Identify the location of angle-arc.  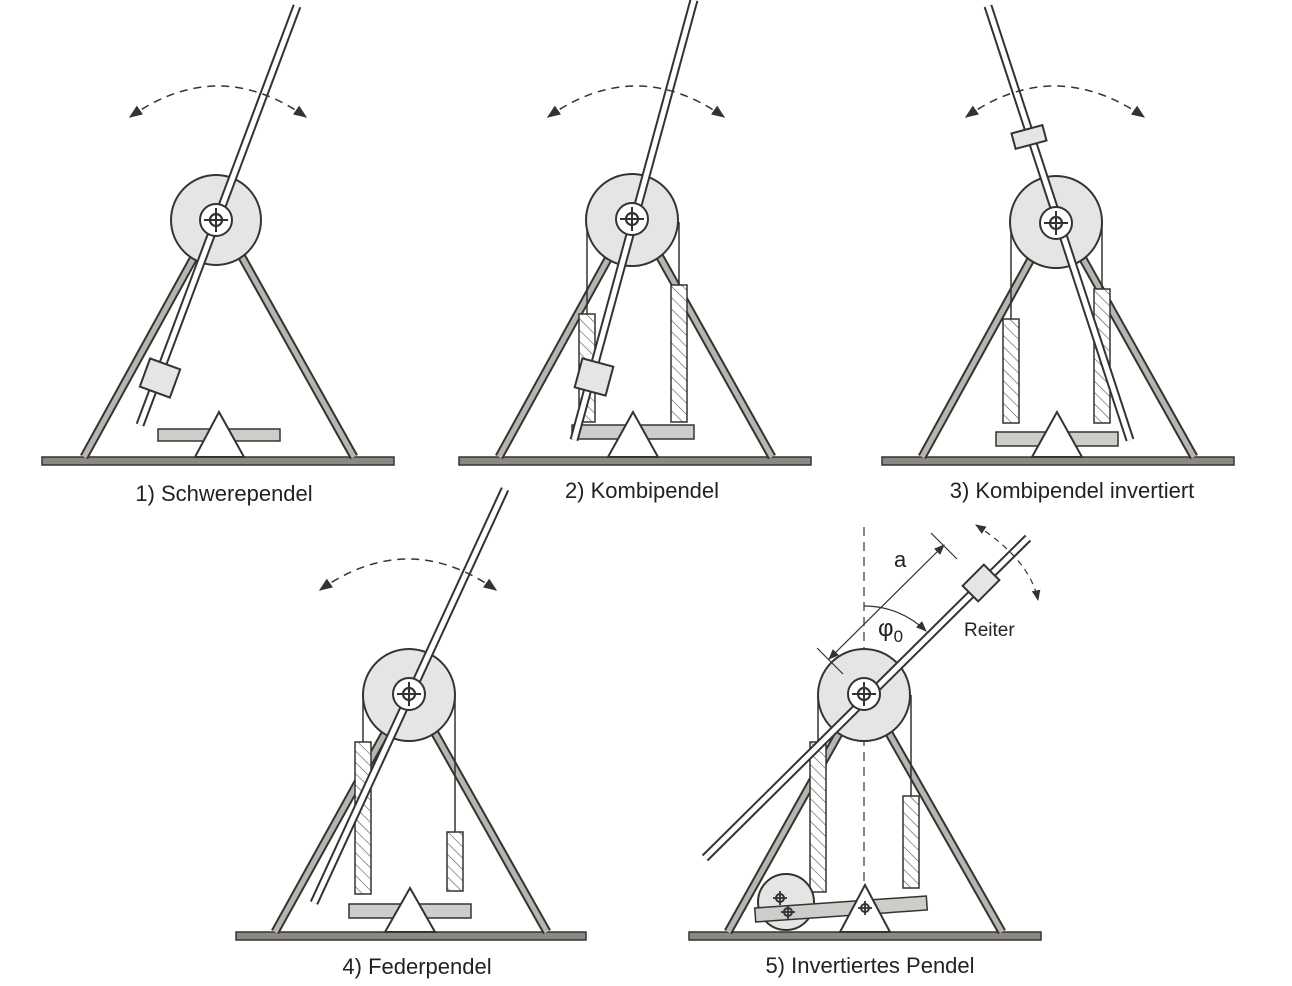
(895, 618).